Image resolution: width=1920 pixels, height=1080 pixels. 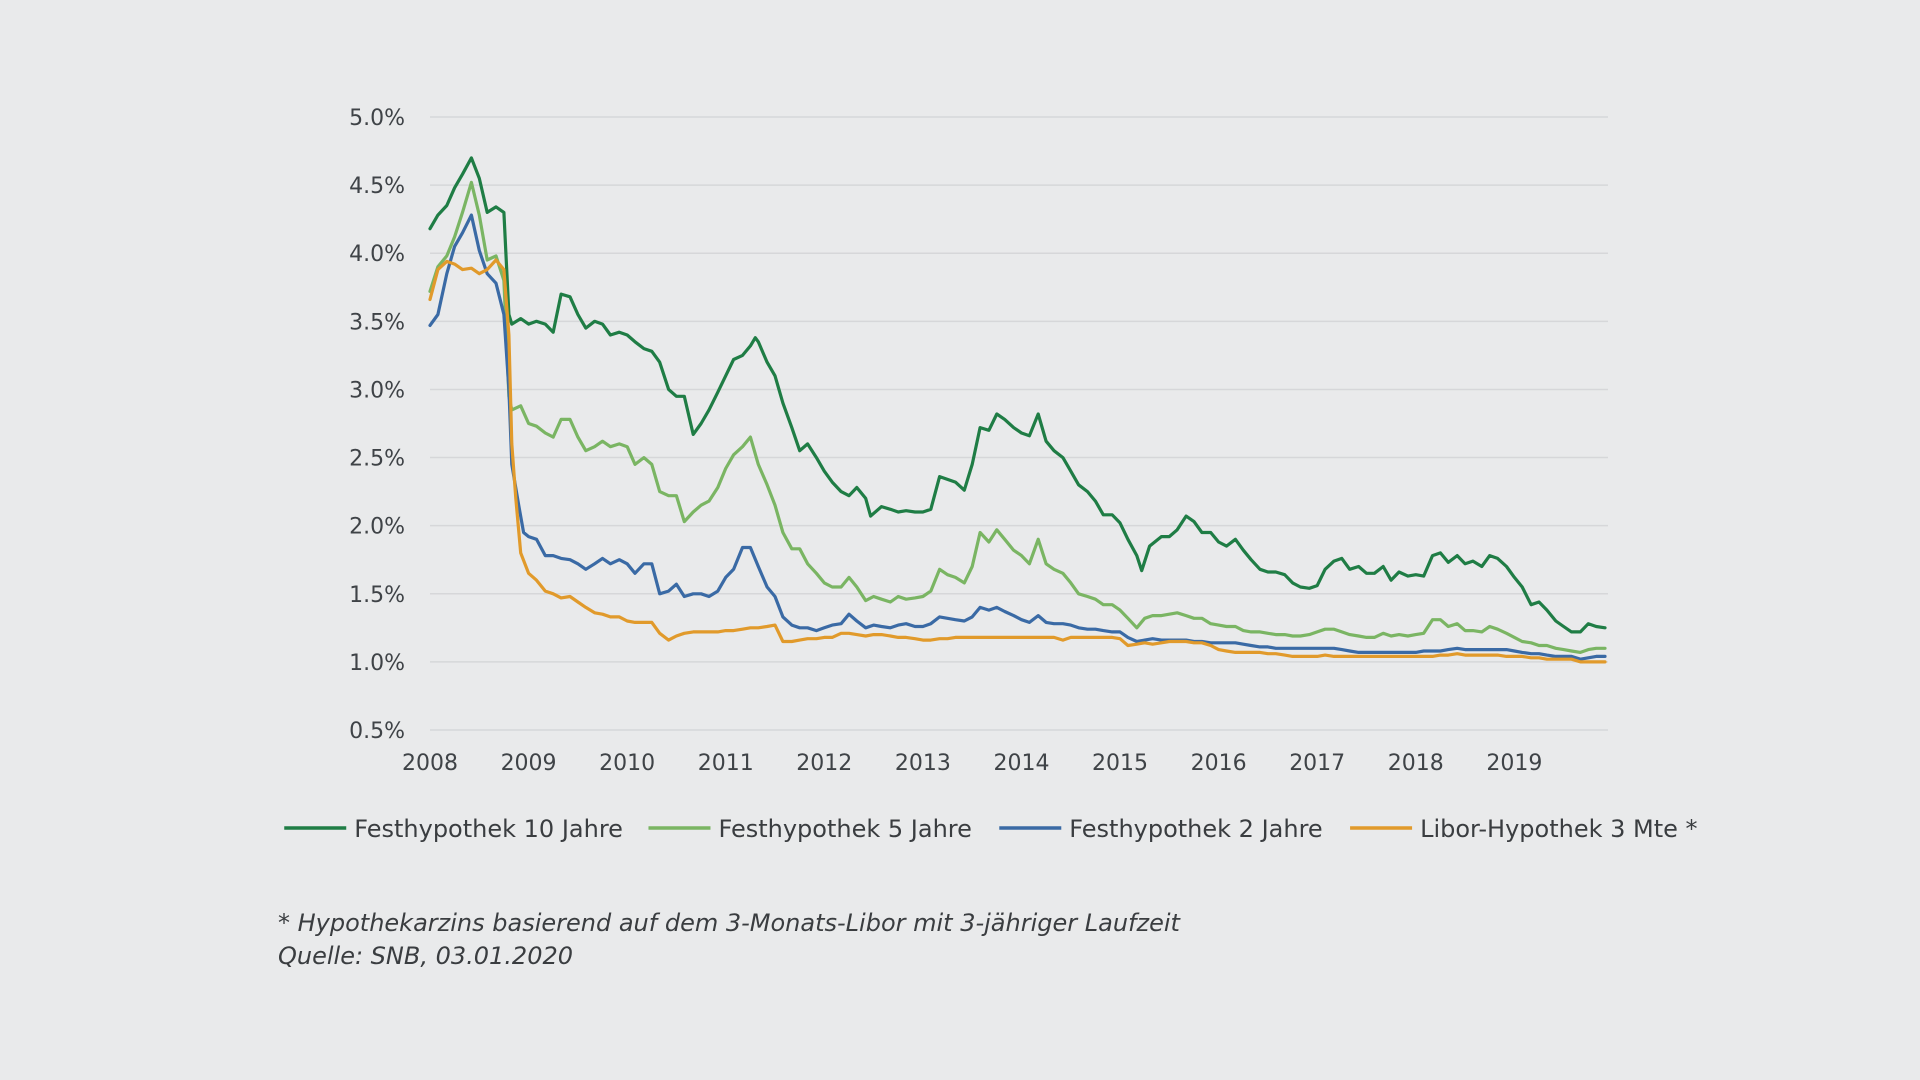 What do you see at coordinates (488, 829) in the screenshot?
I see `legend-label: Festhypothek 10 Jahre` at bounding box center [488, 829].